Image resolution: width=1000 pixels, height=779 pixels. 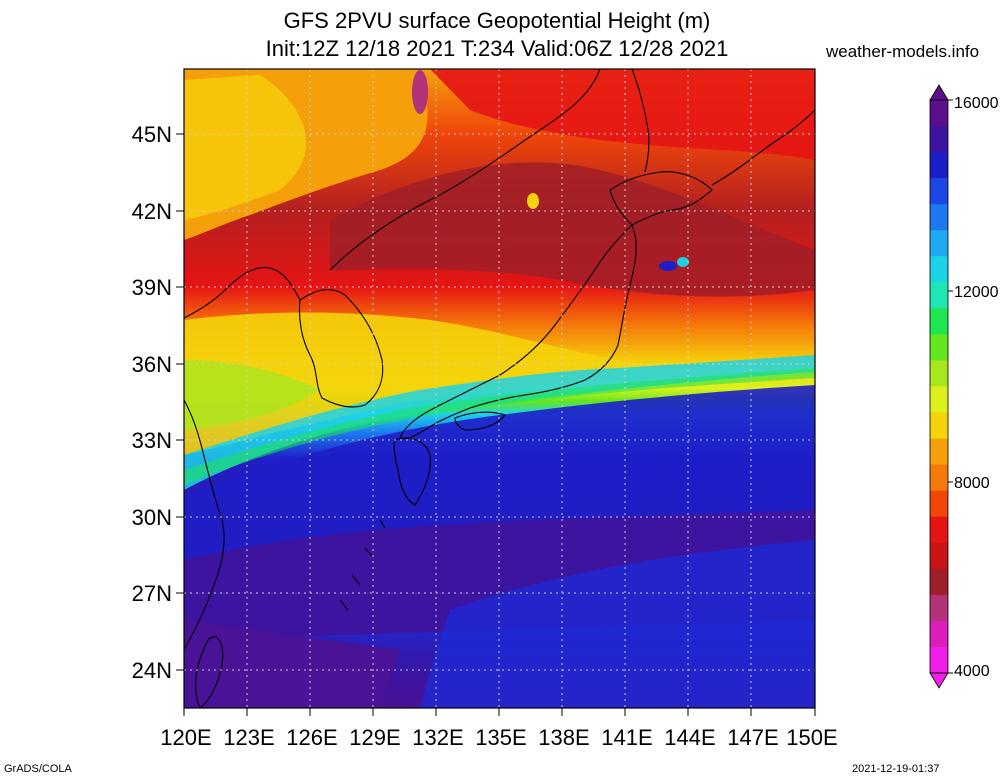 I want to click on lat-tick-label: 33N, so click(x=152, y=440).